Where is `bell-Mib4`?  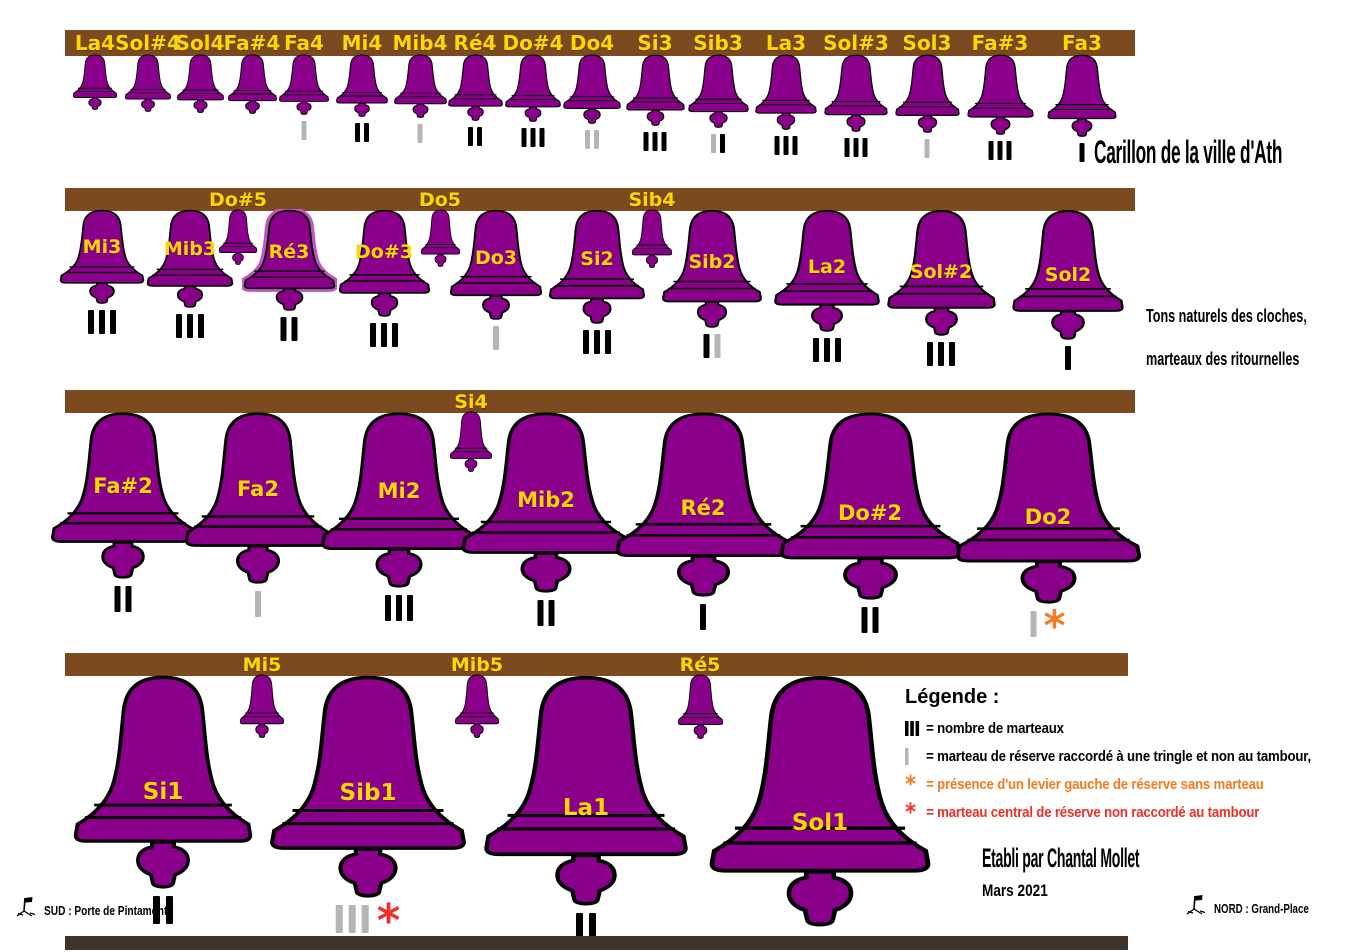
bell-Mib4 is located at coordinates (420, 86).